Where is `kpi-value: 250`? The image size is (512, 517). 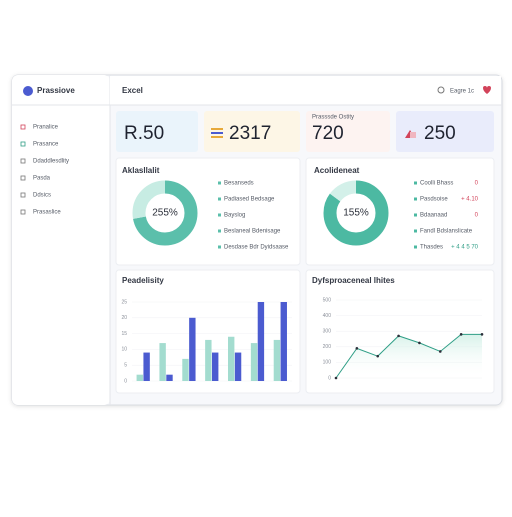
kpi-value: 250 is located at coordinates (440, 133).